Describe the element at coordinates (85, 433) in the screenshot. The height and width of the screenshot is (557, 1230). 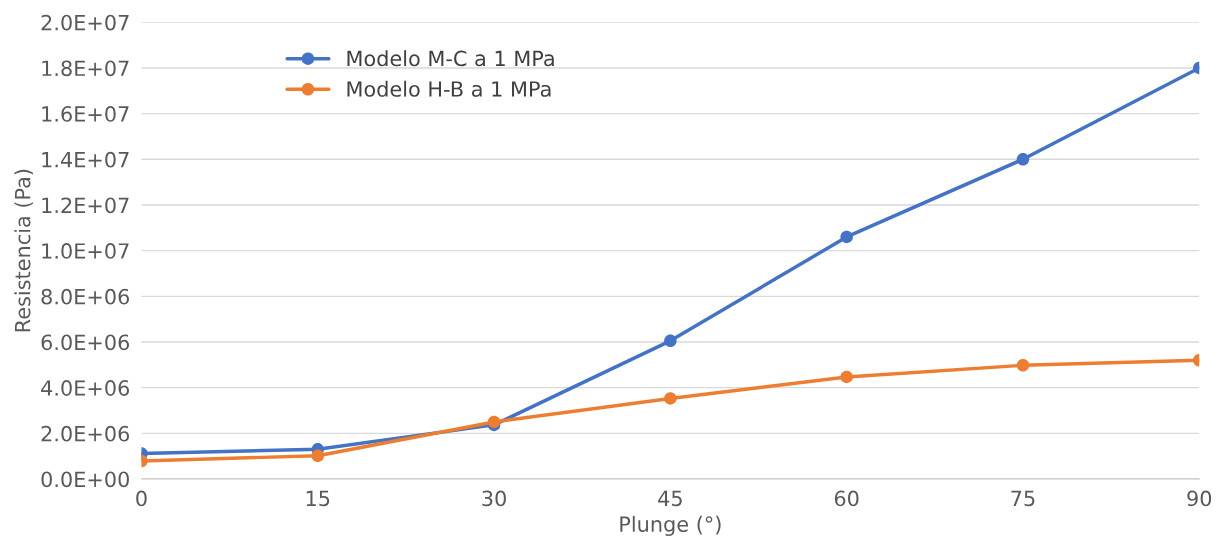
I see `y-tick-label: 2.0E+06` at that location.